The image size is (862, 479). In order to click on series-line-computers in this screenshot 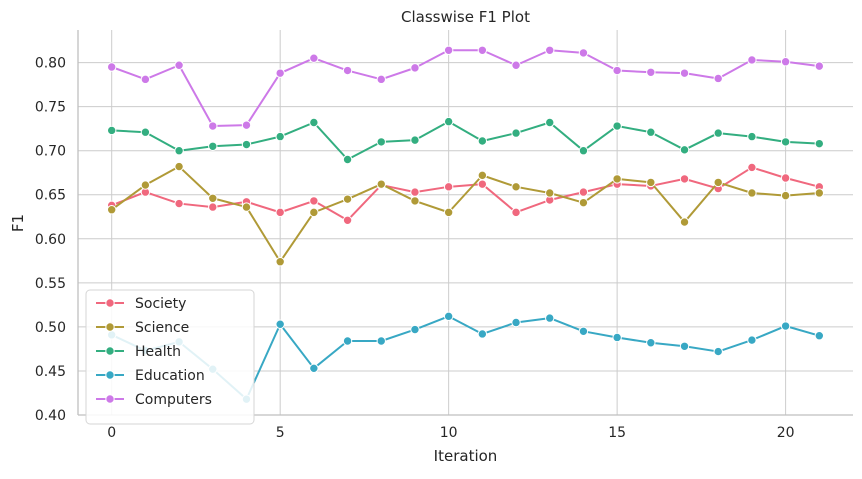, I will do `click(465, 88)`.